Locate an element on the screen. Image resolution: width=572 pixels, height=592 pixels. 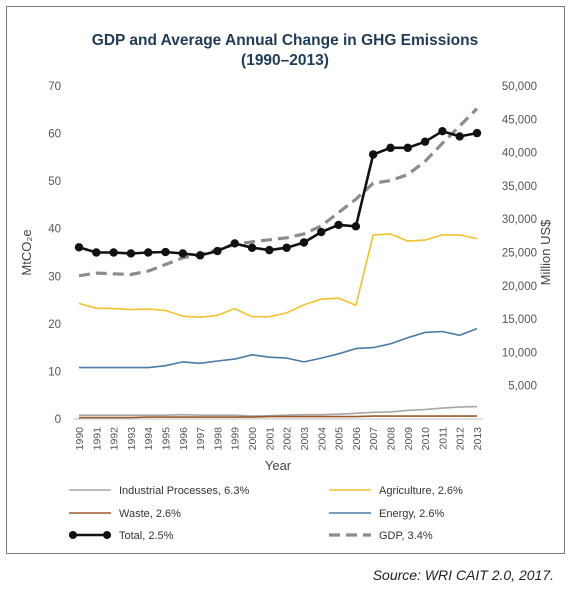
source-note: Source: WRI CAIT 2.0, 2017. is located at coordinates (463, 575).